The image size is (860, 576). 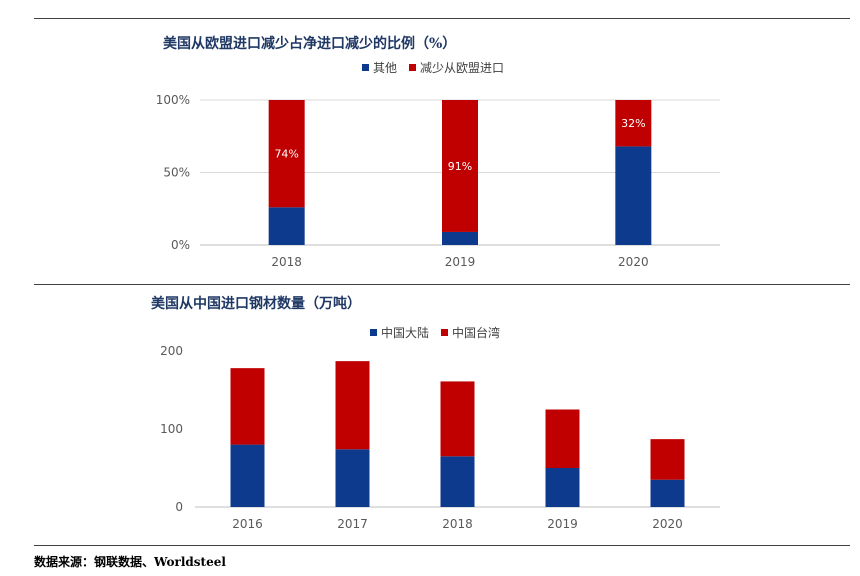 What do you see at coordinates (352, 524) in the screenshot?
I see `chart2-x-tick-label: 2017` at bounding box center [352, 524].